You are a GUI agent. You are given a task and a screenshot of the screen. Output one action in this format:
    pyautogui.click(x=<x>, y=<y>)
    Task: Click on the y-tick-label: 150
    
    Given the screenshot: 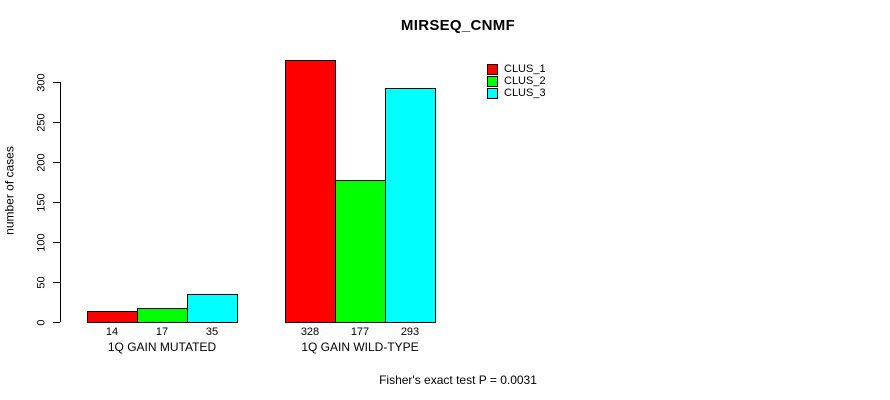 What is the action you would take?
    pyautogui.click(x=41, y=202)
    